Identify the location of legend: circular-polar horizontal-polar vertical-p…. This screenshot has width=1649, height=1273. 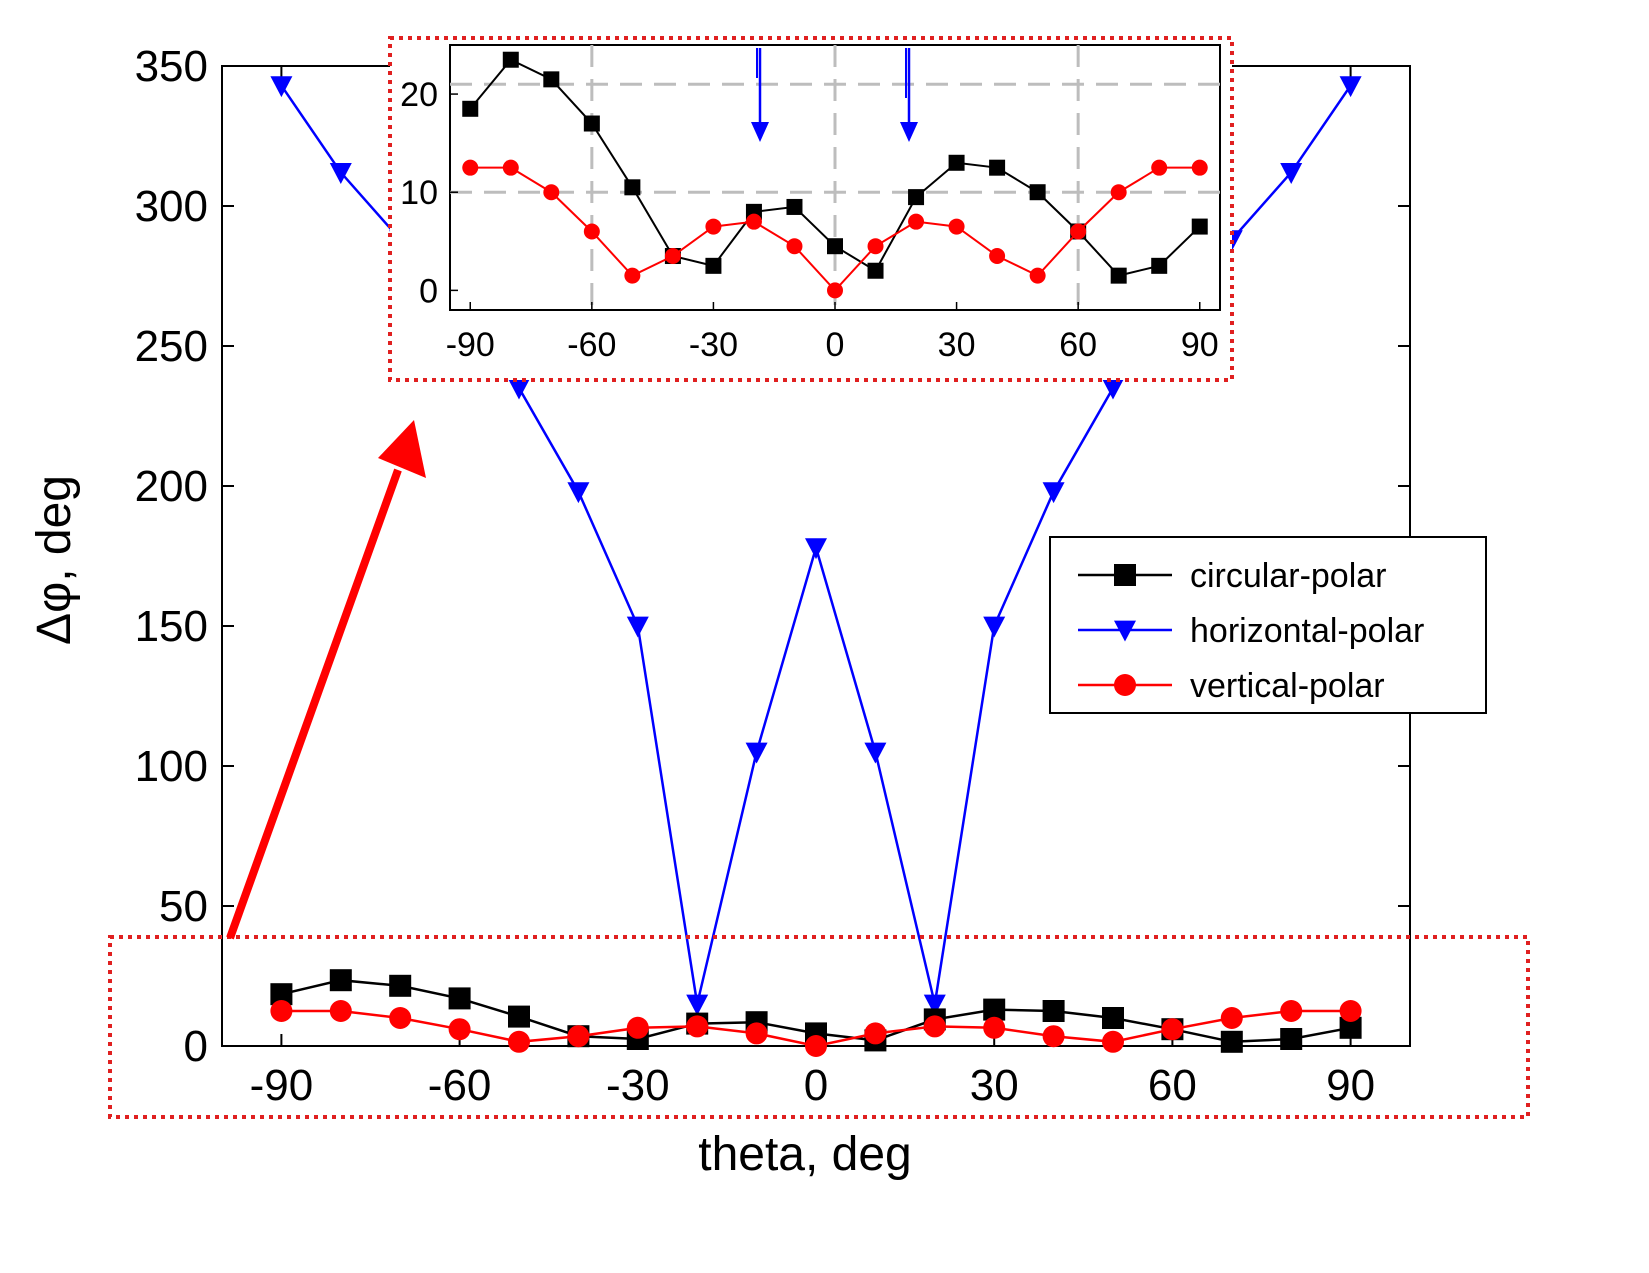
(1268, 625).